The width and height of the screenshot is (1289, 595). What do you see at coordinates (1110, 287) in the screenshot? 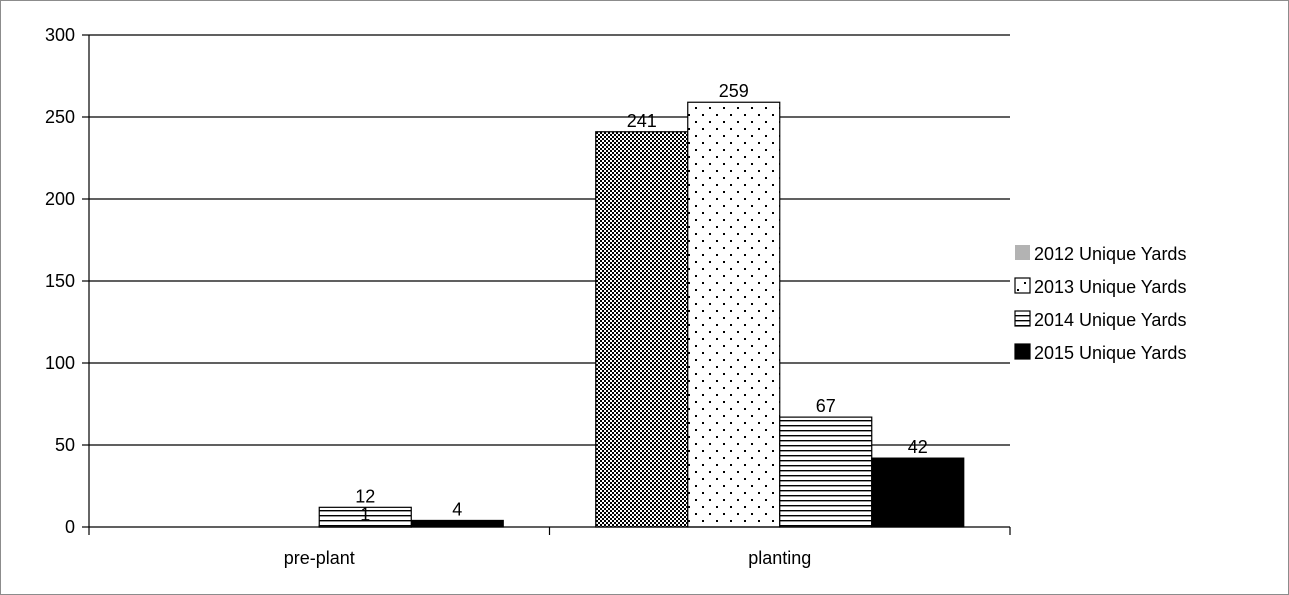
I see `legend-label: 2013 Unique Yards` at bounding box center [1110, 287].